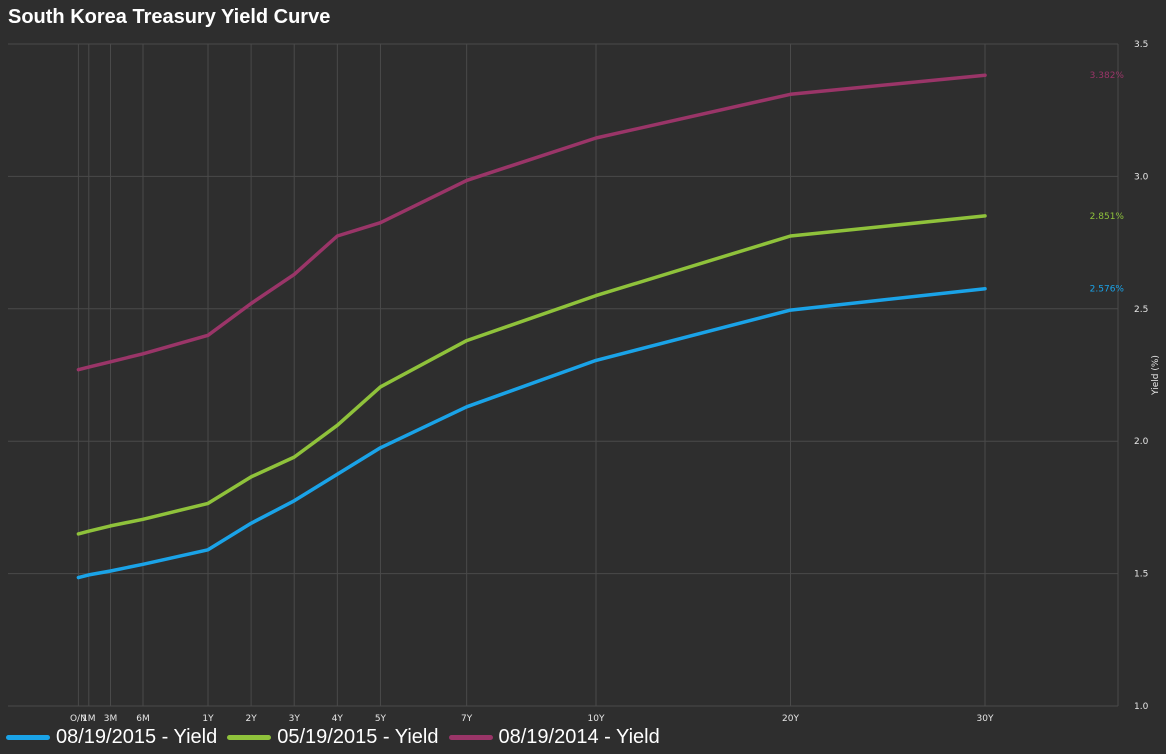 The height and width of the screenshot is (754, 1166). I want to click on y-axis-label: Yield (%), so click(1156, 375).